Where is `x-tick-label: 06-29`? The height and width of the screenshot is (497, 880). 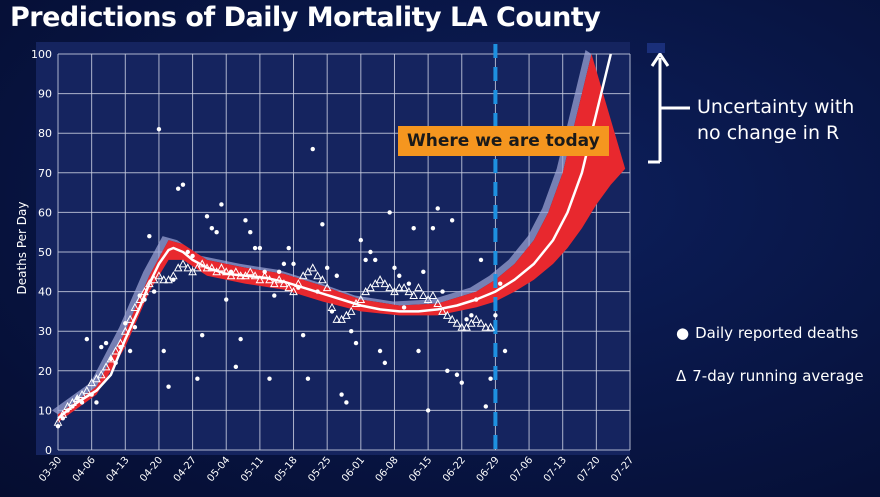 x-tick-label: 06-29 is located at coordinates (488, 469).